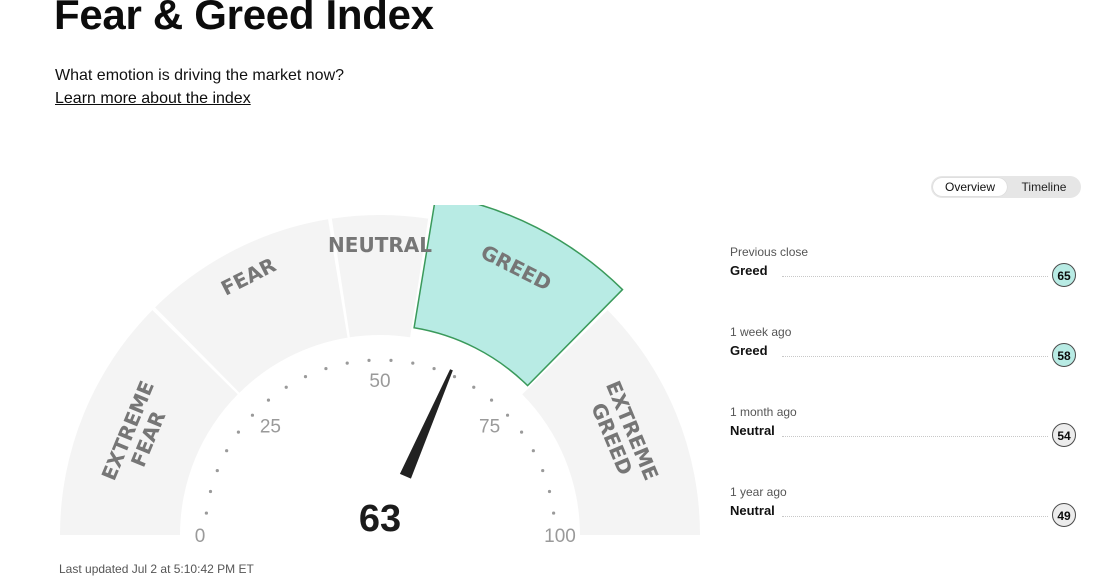 This screenshot has width=1095, height=581. What do you see at coordinates (769, 252) in the screenshot?
I see `history-period: Previous close` at bounding box center [769, 252].